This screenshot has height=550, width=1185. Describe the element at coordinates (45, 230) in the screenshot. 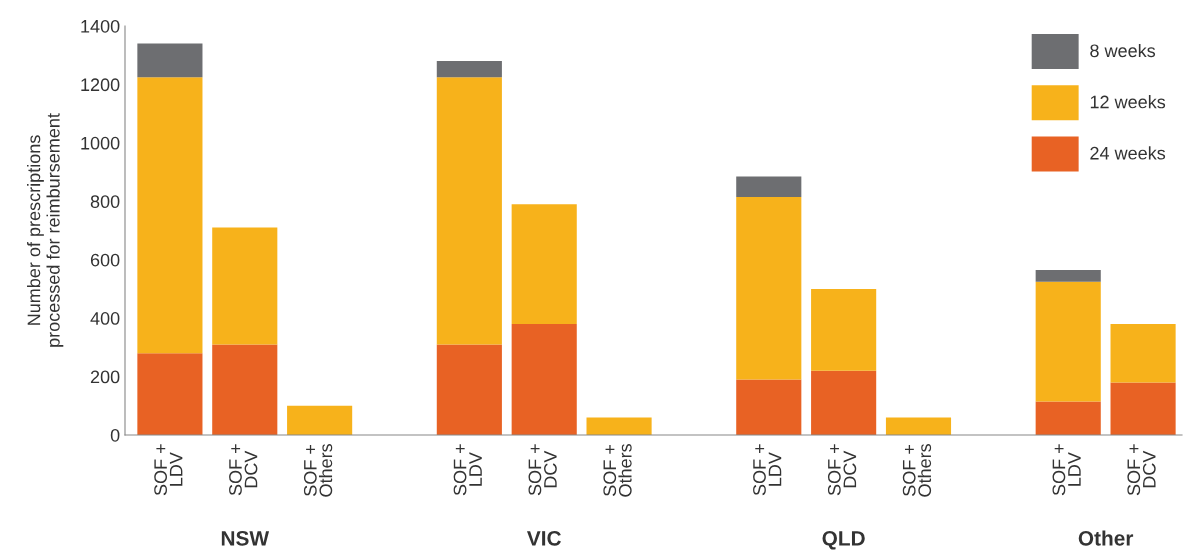

I see `y-axis-title: Number of prescriptions processed for reimbursement` at that location.